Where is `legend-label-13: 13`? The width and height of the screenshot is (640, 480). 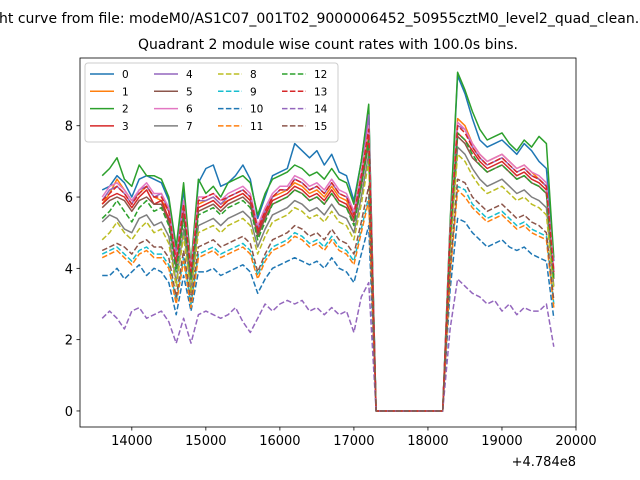 legend-label-13: 13 is located at coordinates (320, 92).